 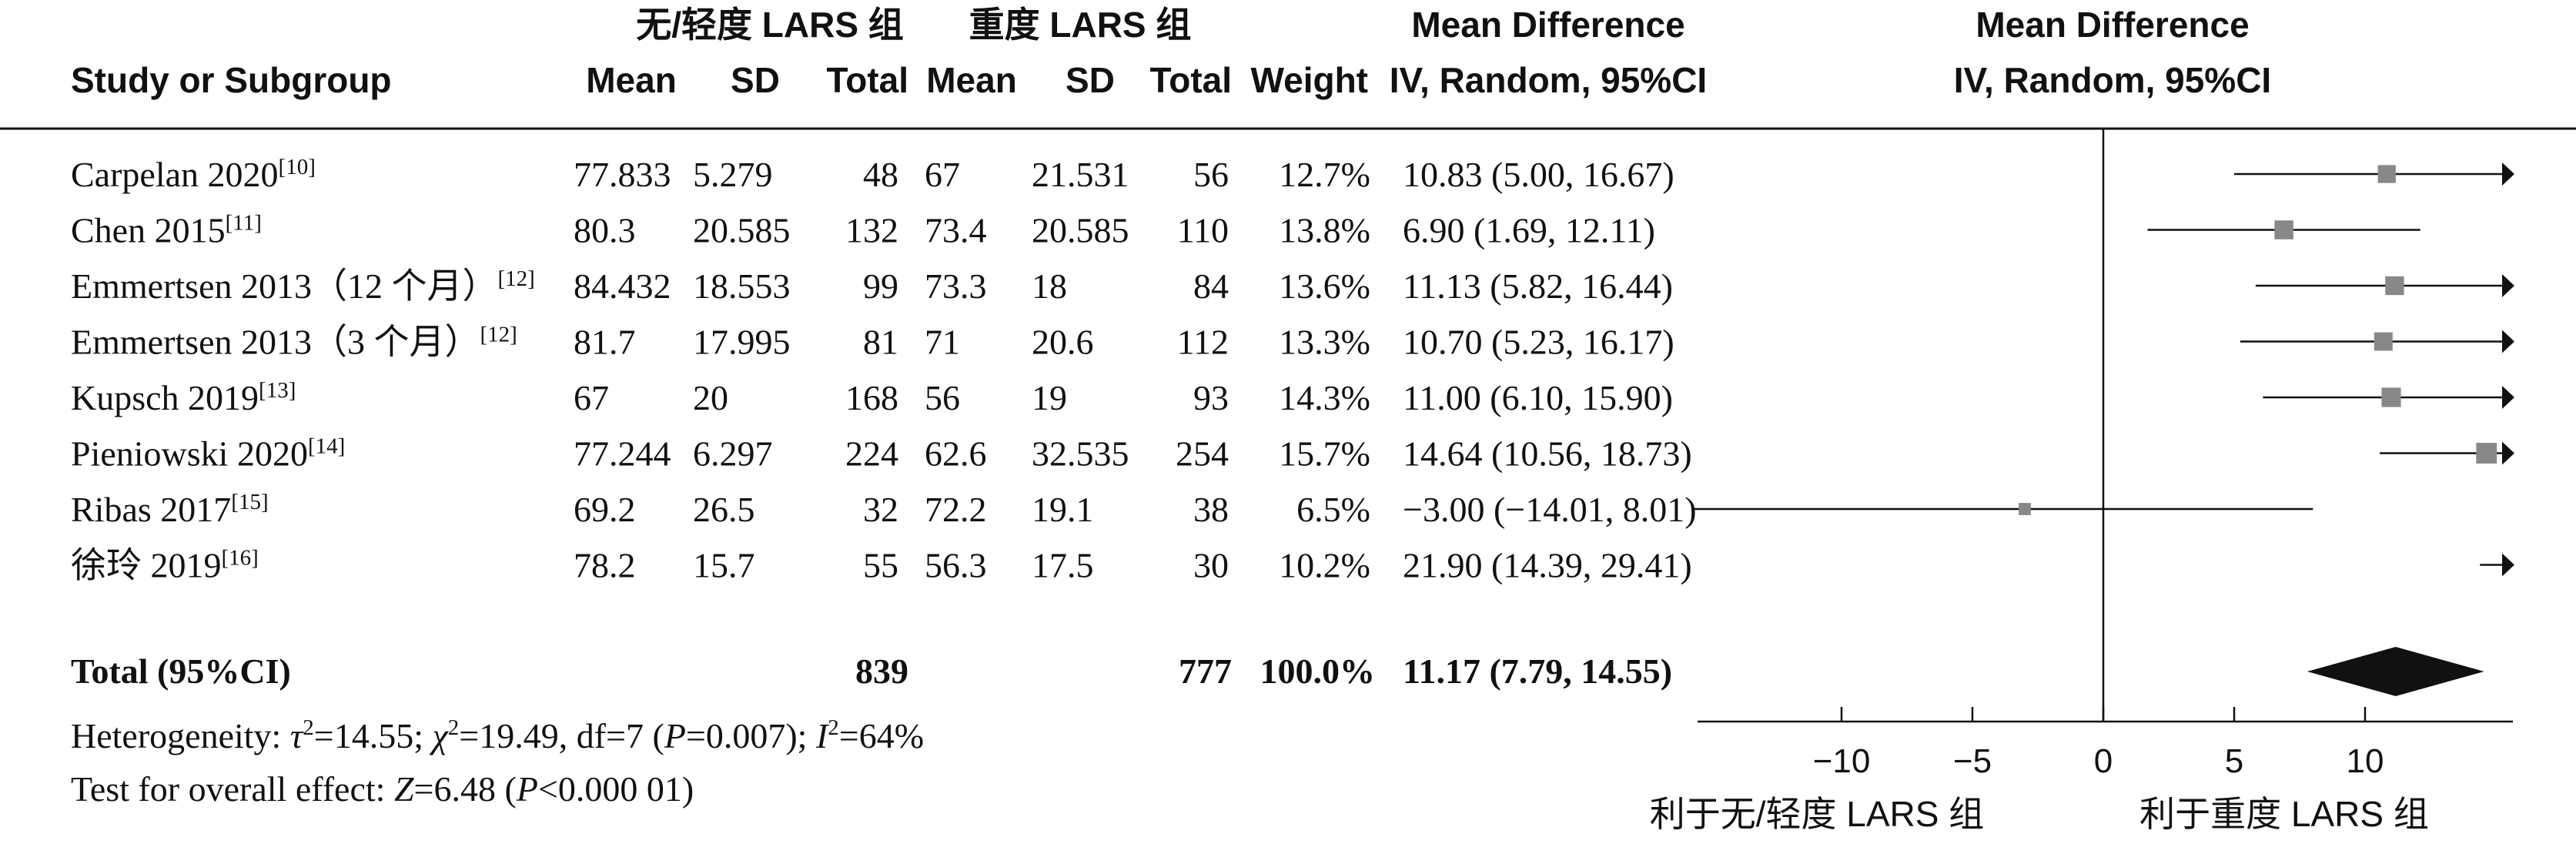 What do you see at coordinates (2112, 25) in the screenshot?
I see `plot-header-line1: Mean Difference` at bounding box center [2112, 25].